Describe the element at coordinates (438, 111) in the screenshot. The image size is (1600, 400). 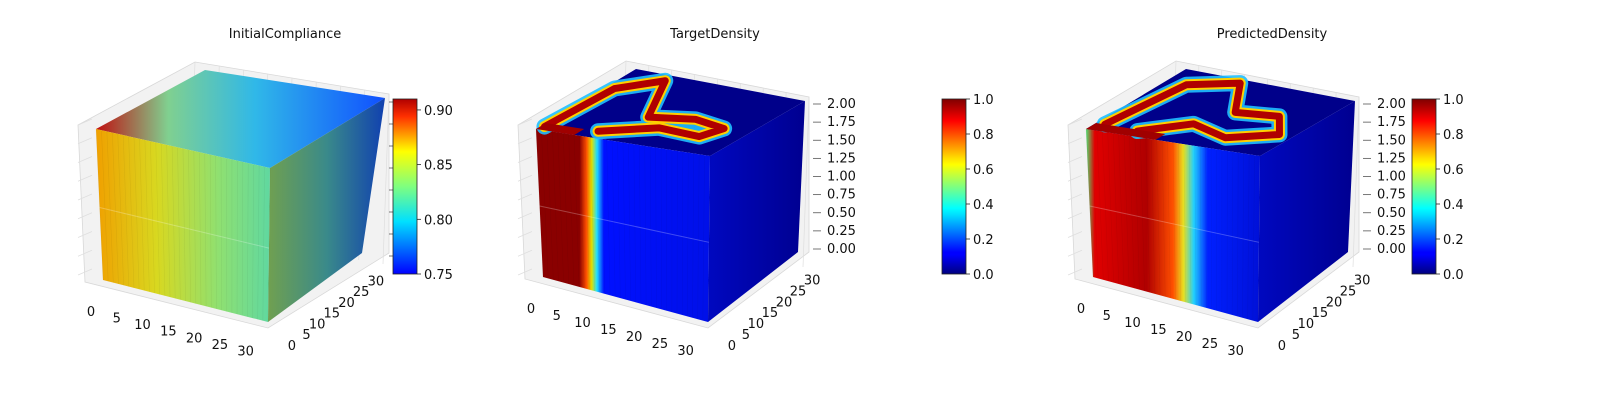
I see `colorbar-tick-label: 0.90` at that location.